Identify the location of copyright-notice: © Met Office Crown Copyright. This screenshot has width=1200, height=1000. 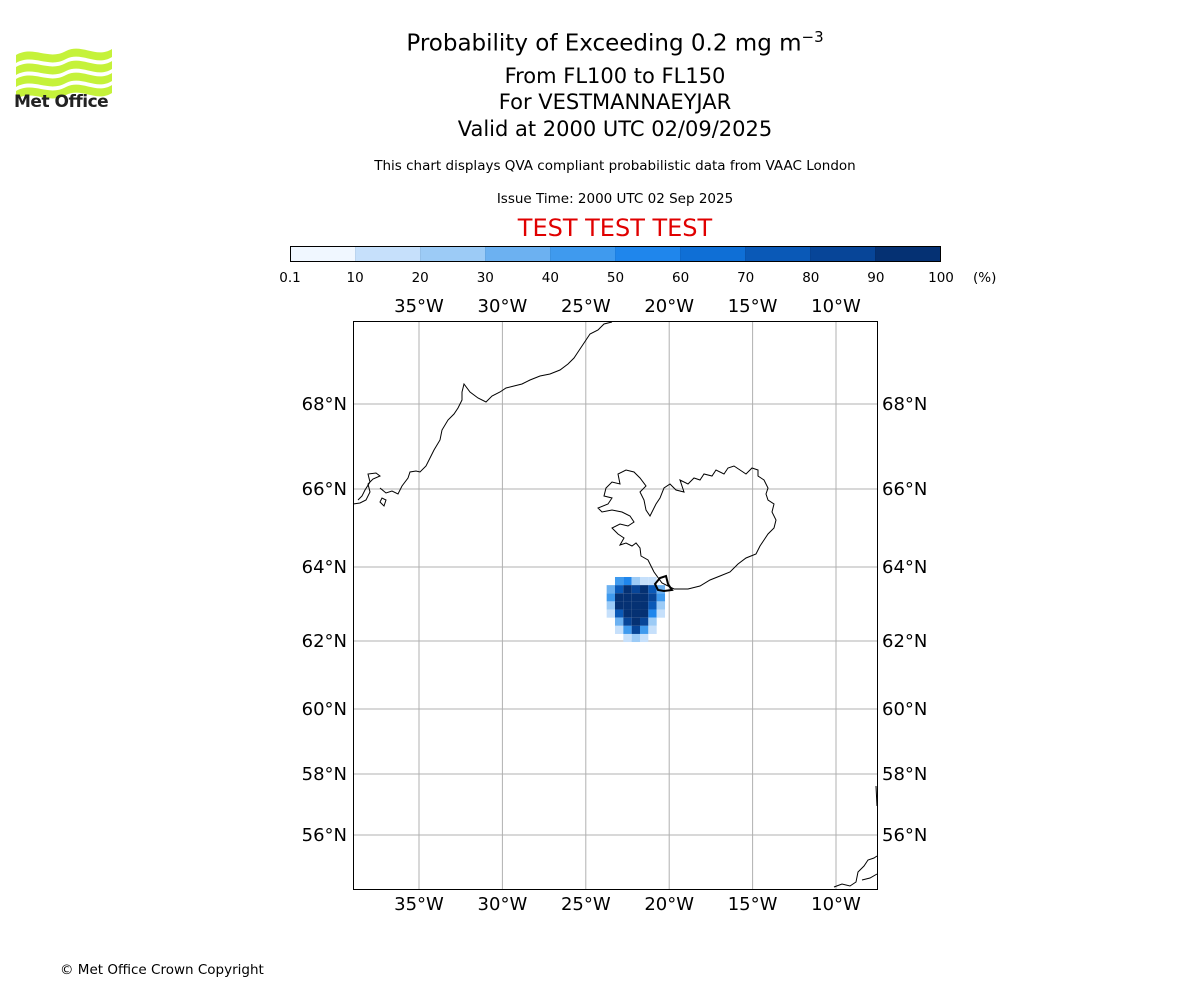
(162, 970).